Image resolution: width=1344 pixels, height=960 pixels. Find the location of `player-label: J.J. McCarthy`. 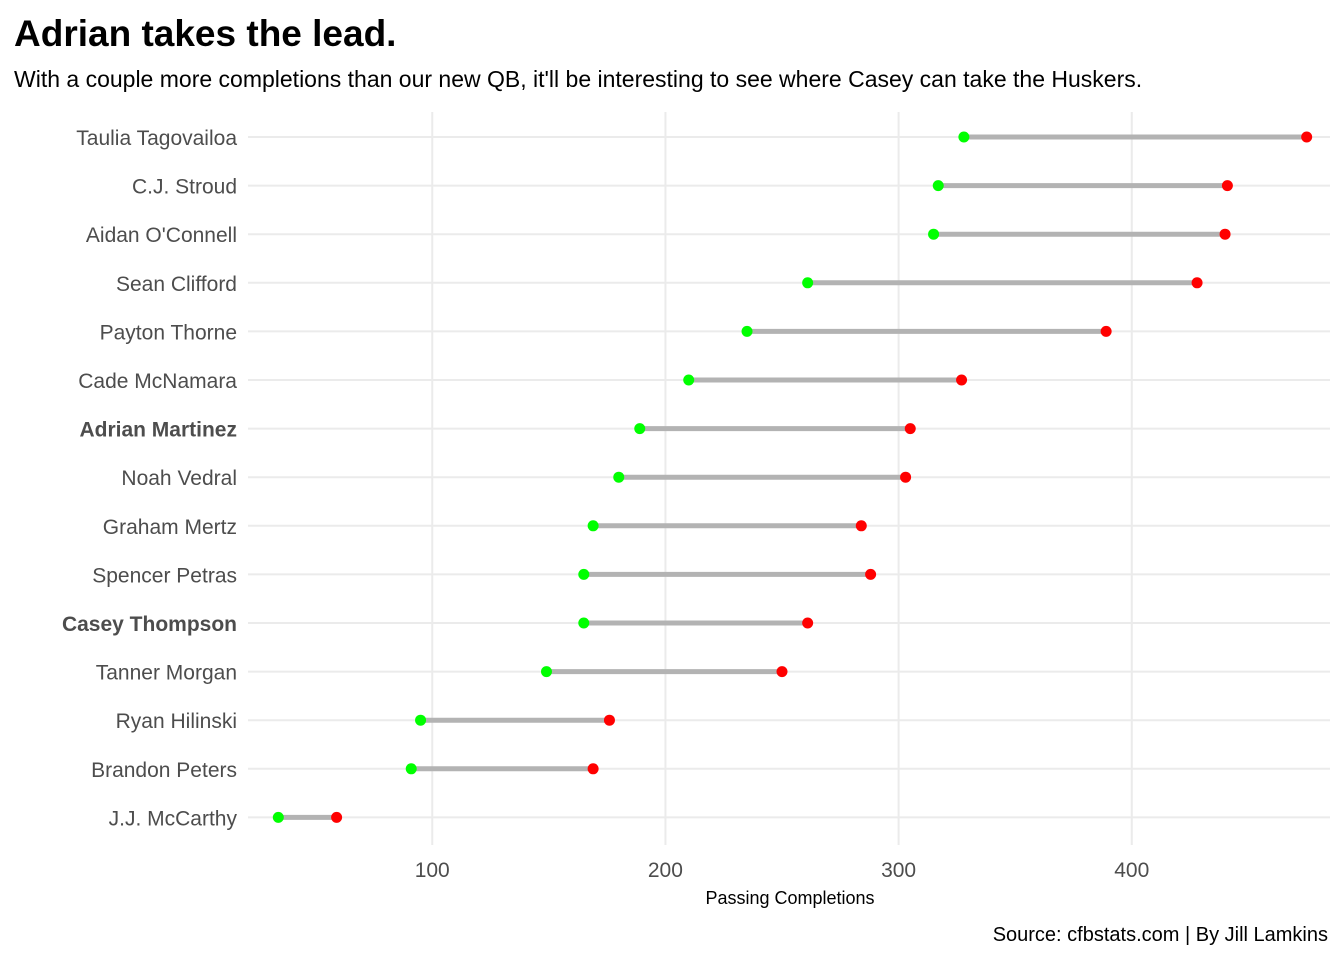

player-label: J.J. McCarthy is located at coordinates (173, 818).